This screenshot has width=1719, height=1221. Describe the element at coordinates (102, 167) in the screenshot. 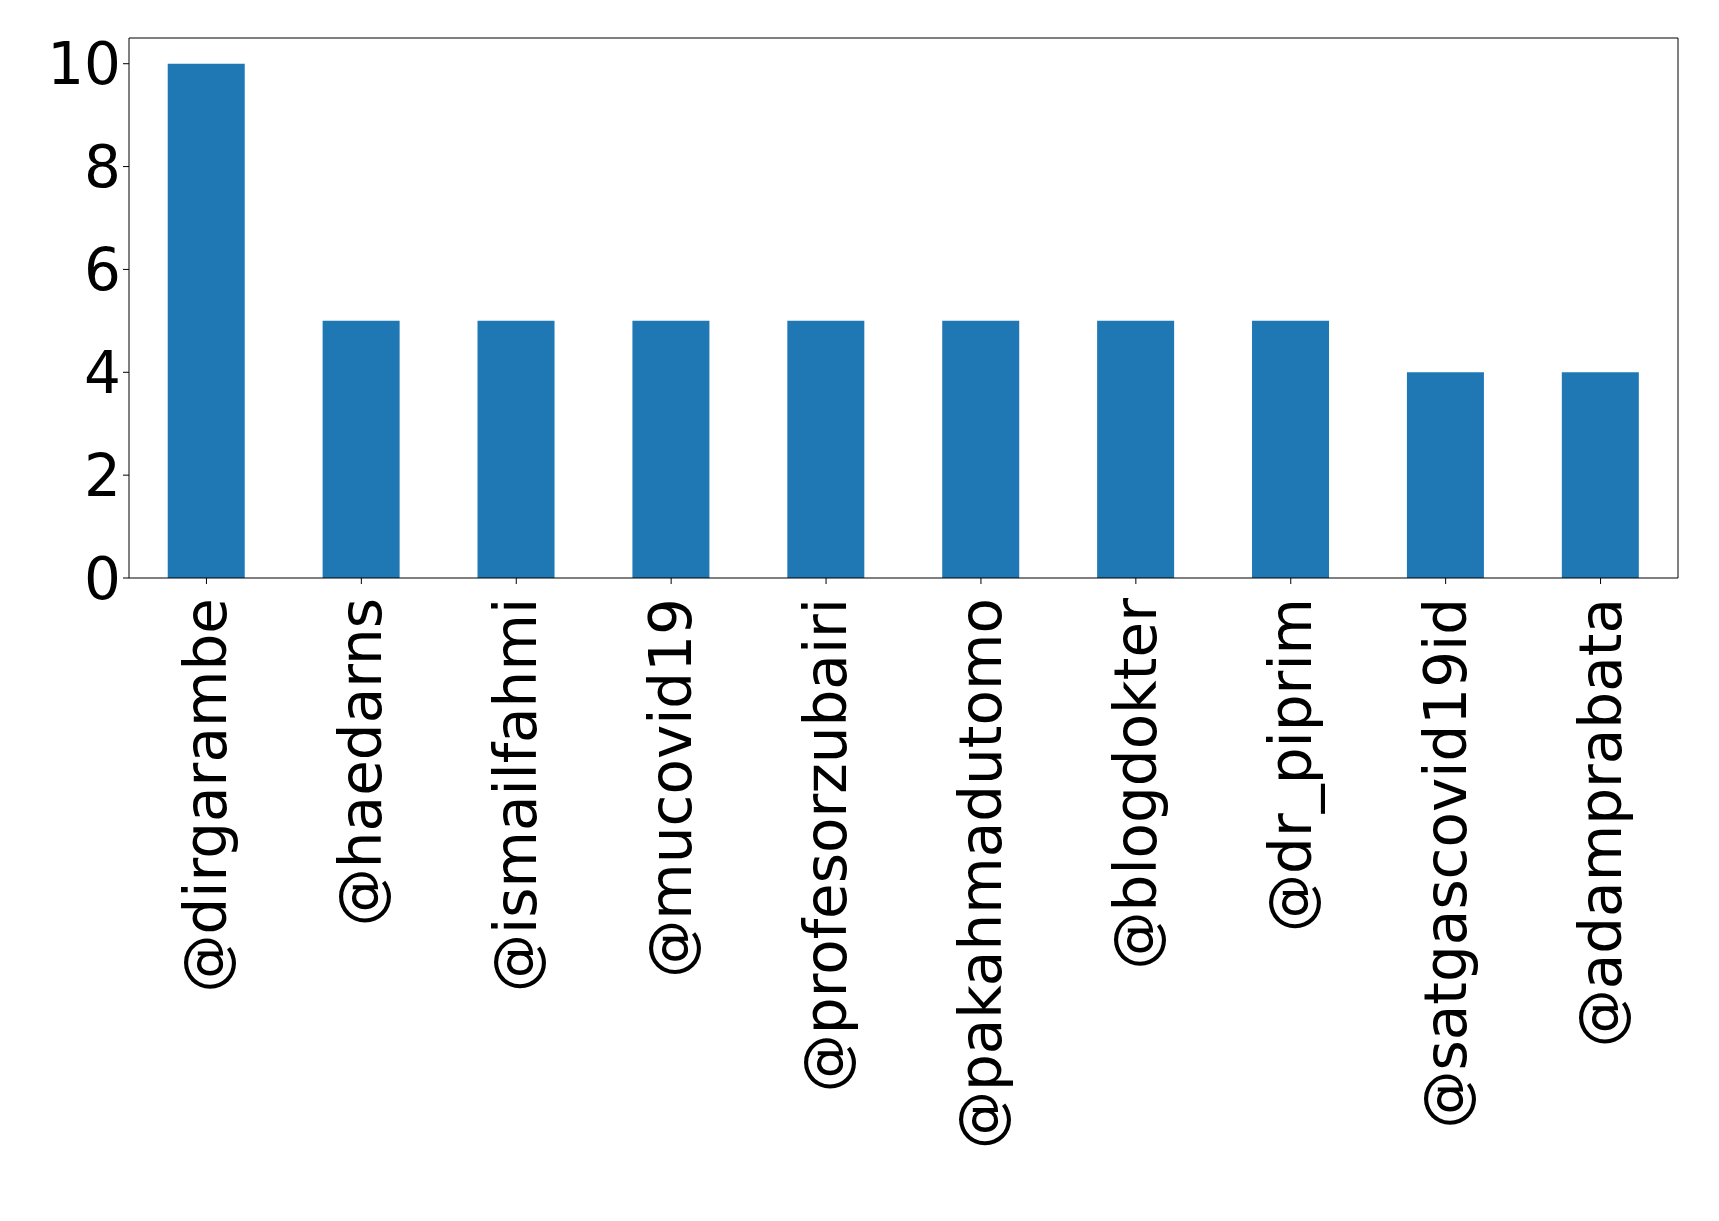

I see `y-tick-label: 8` at that location.